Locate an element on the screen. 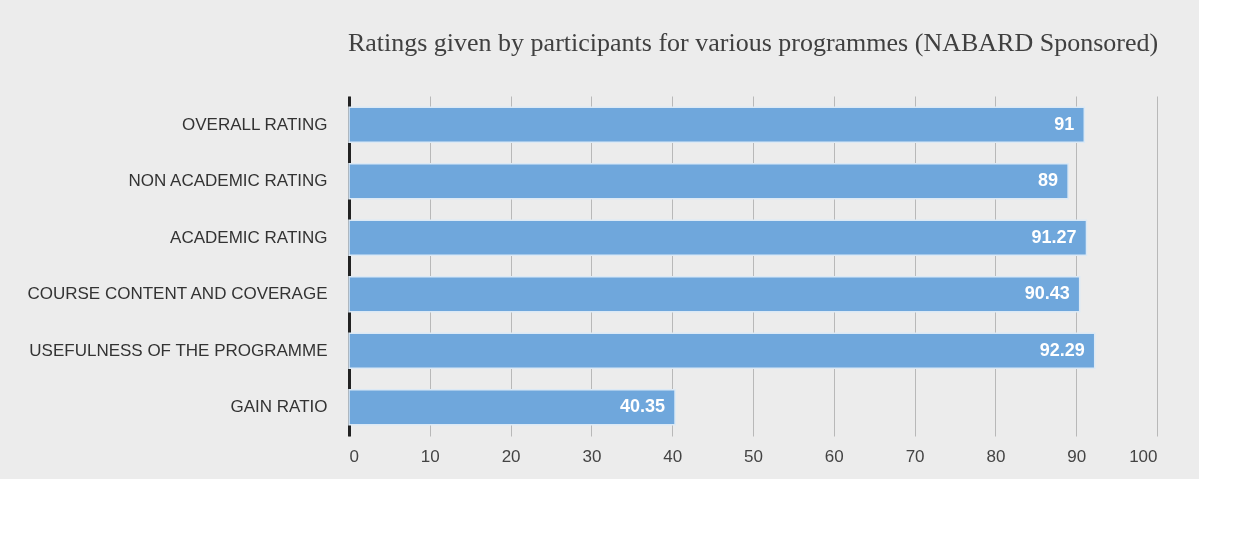  y-tick-label: USEFULNESS OF THE PROGRAMME is located at coordinates (178, 350).